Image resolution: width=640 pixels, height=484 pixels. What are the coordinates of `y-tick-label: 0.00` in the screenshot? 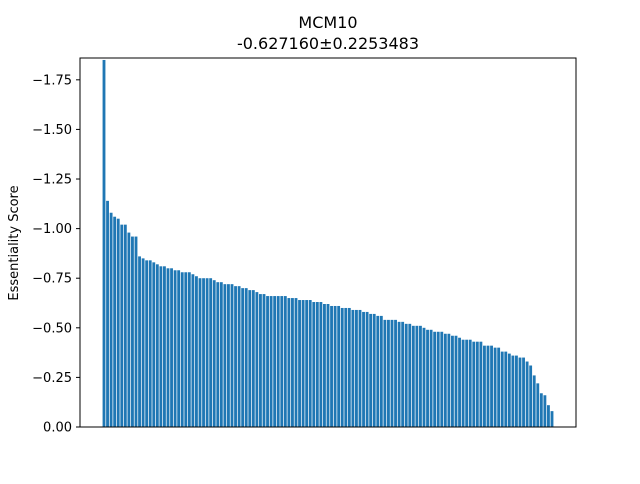 It's located at (57, 428).